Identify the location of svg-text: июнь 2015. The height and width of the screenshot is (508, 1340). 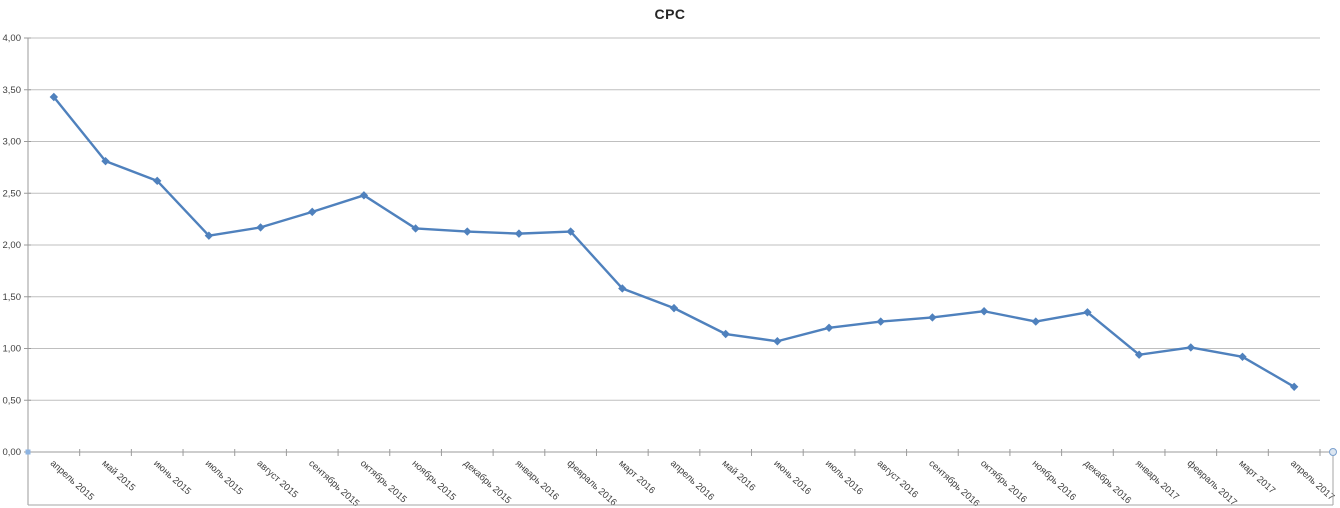
(172, 477).